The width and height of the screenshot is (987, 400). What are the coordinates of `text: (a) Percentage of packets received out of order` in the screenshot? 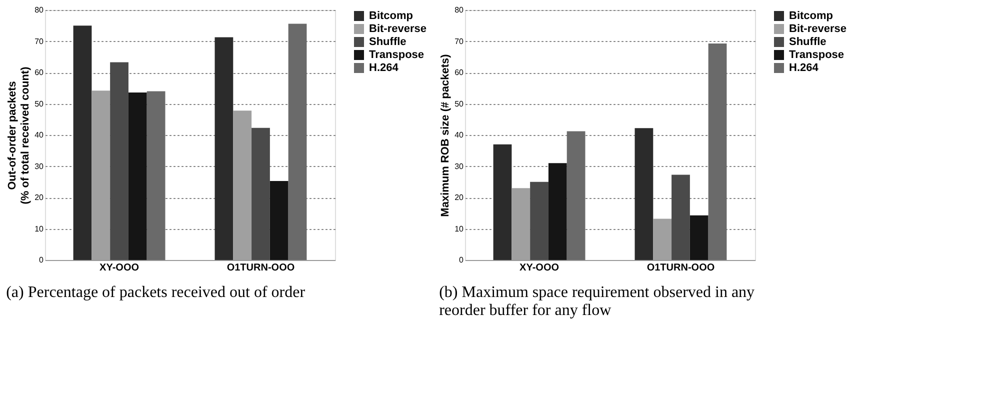 It's located at (156, 292).